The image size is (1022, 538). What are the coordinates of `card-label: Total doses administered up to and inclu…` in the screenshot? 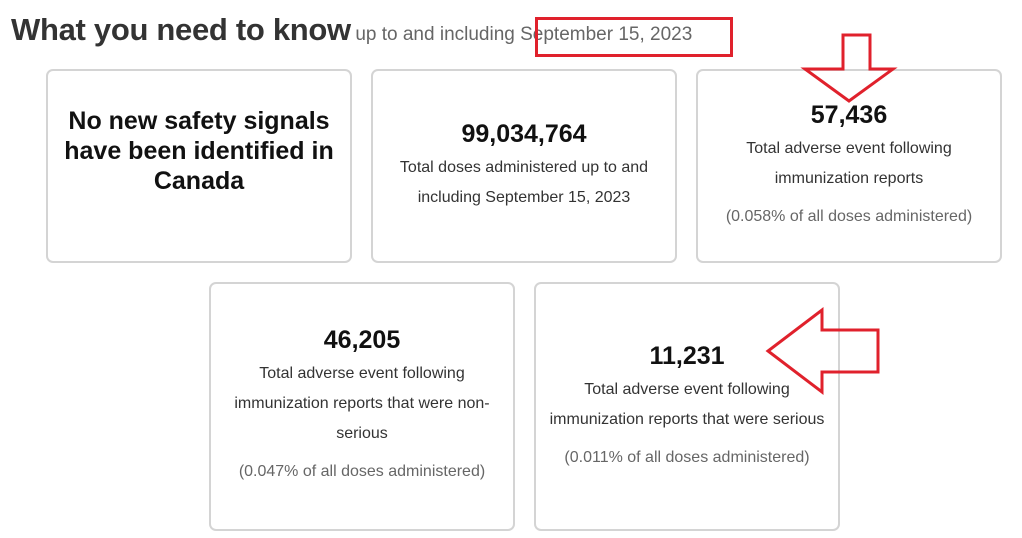 It's located at (524, 182).